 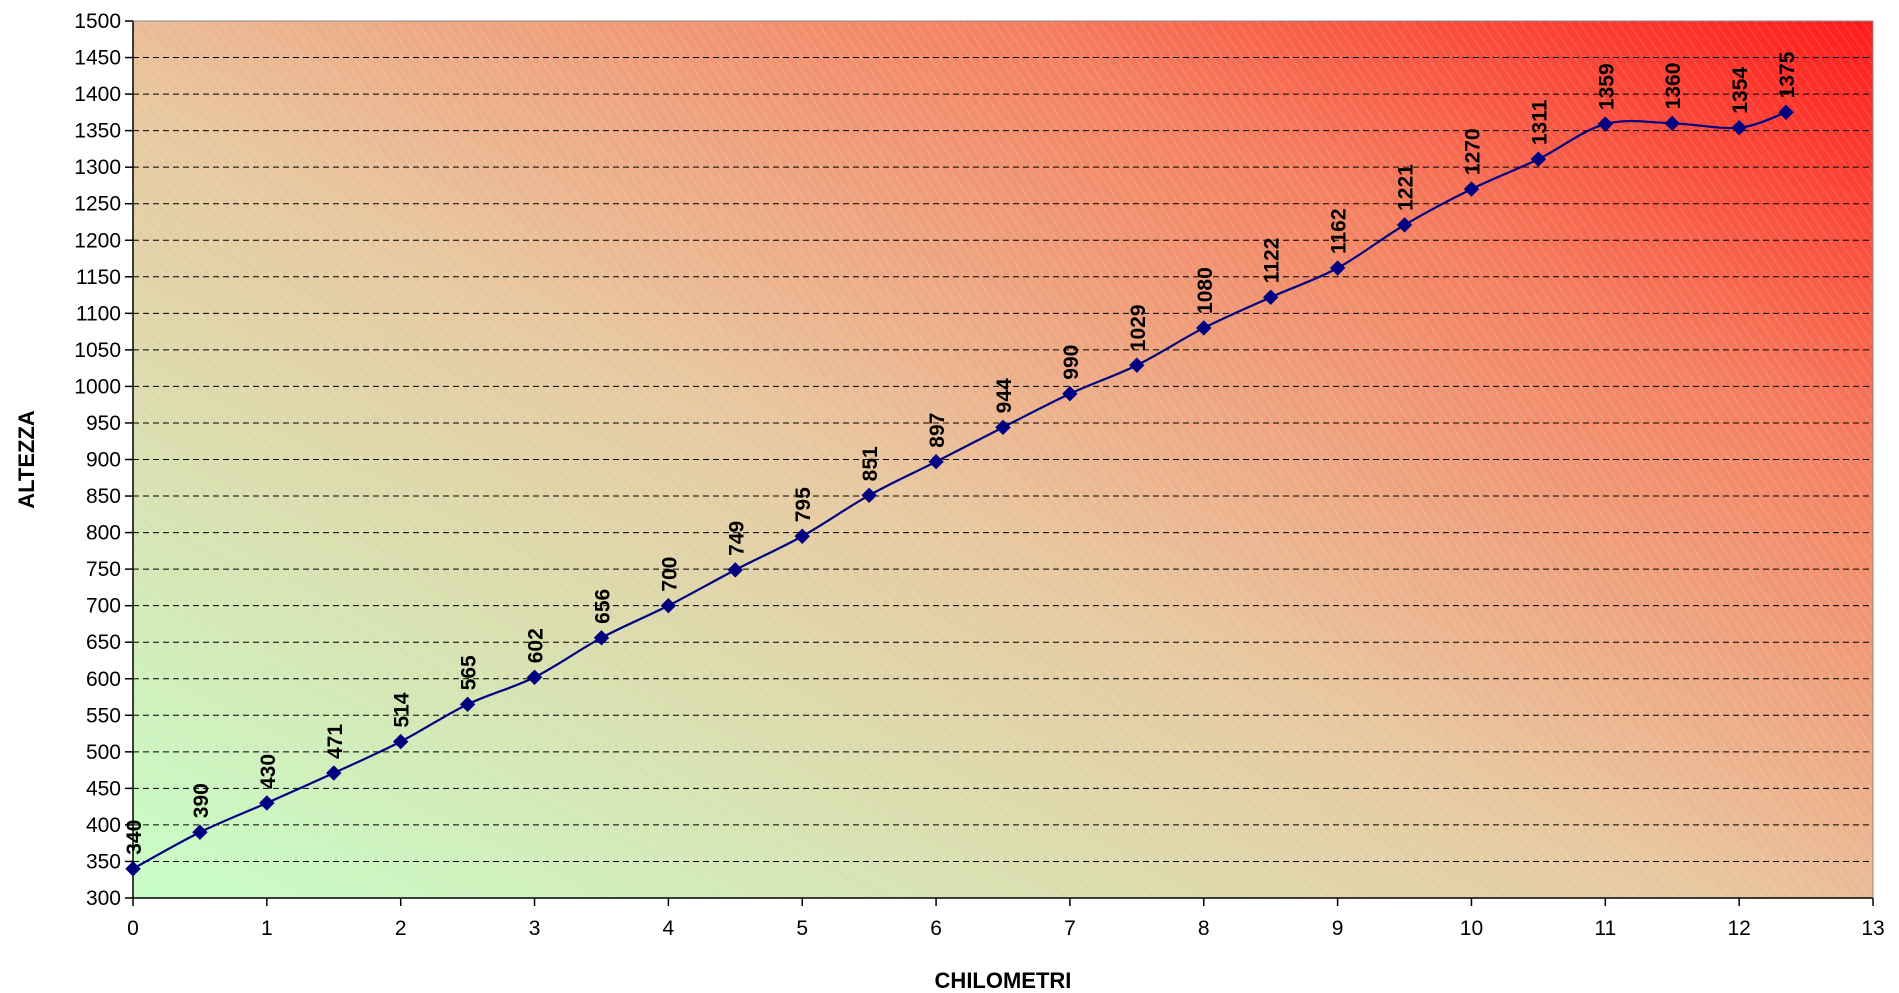 What do you see at coordinates (1673, 86) in the screenshot?
I see `data-label: 1360` at bounding box center [1673, 86].